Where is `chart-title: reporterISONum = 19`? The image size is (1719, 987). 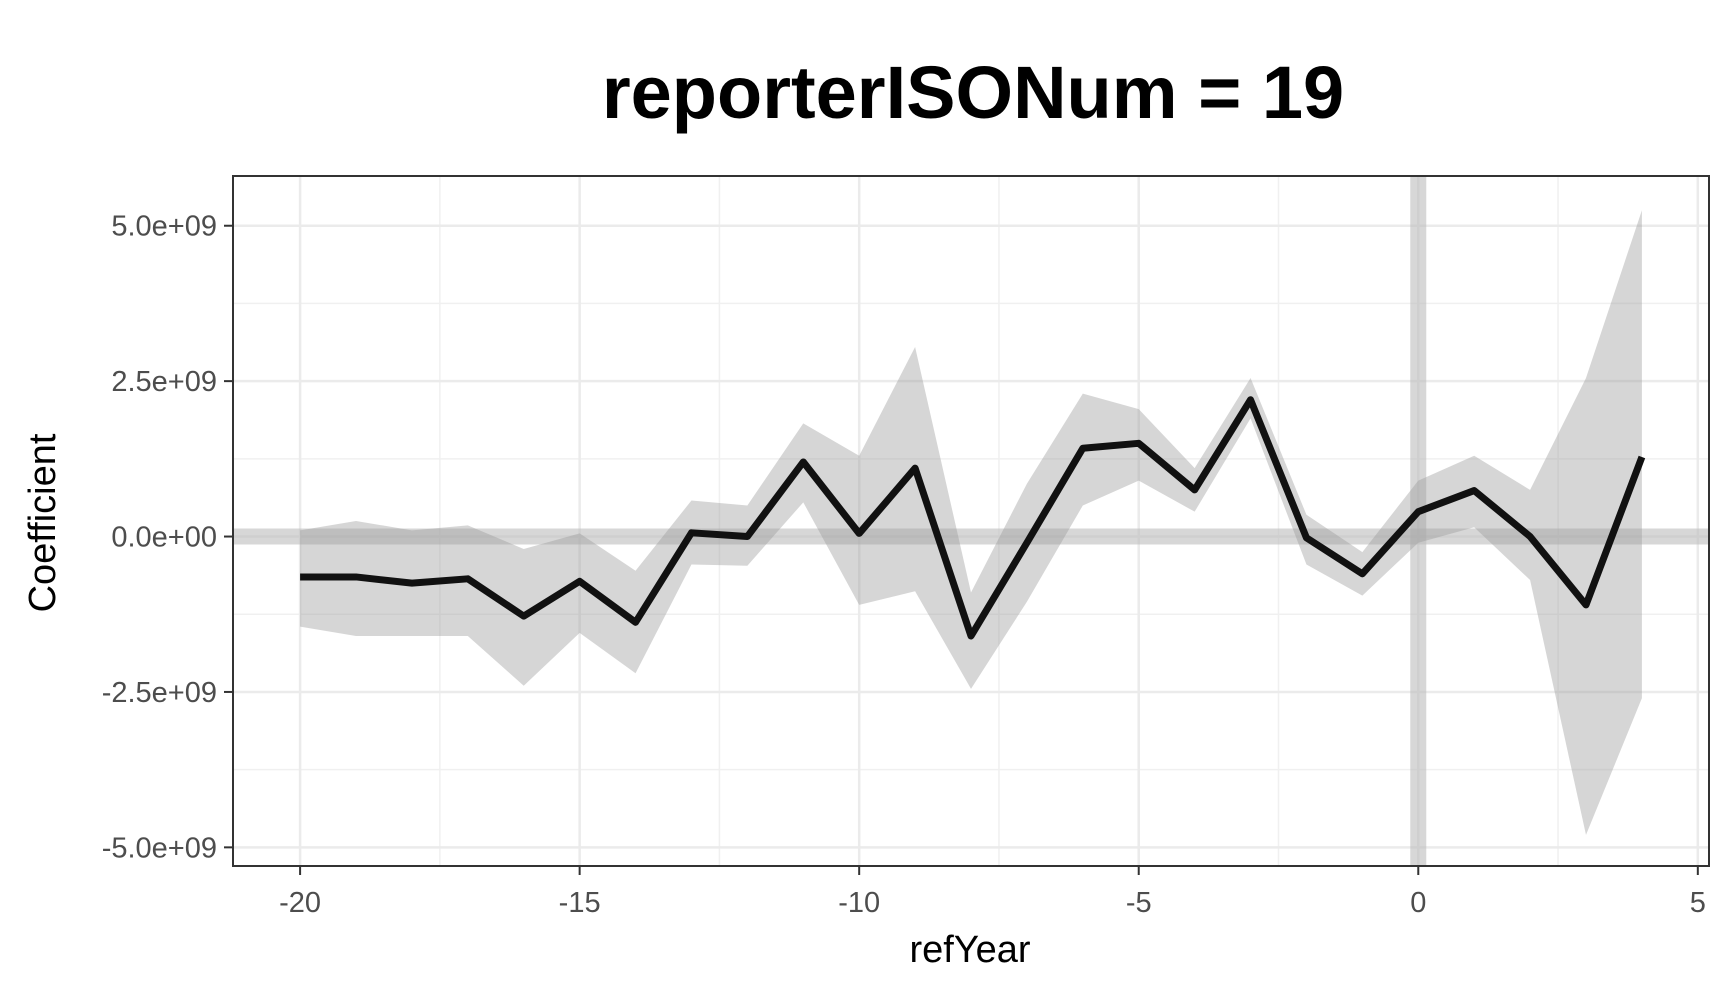
chart-title: reporterISONum = 19 is located at coordinates (973, 92).